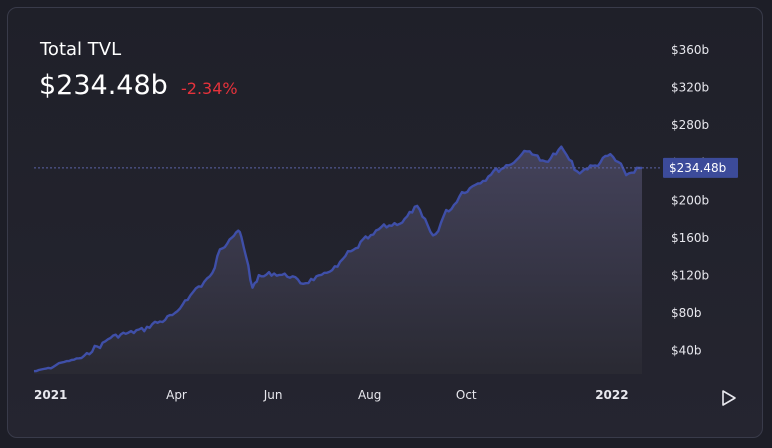 Image resolution: width=772 pixels, height=448 pixels. I want to click on current-value-tag-label: $234.48b, so click(697, 168).